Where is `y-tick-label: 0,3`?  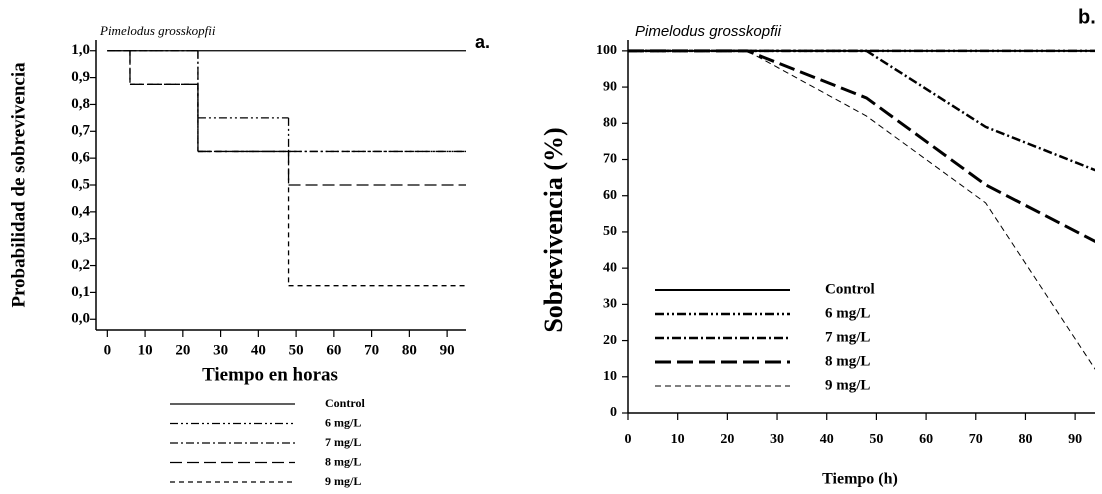
y-tick-label: 0,3 is located at coordinates (80, 238).